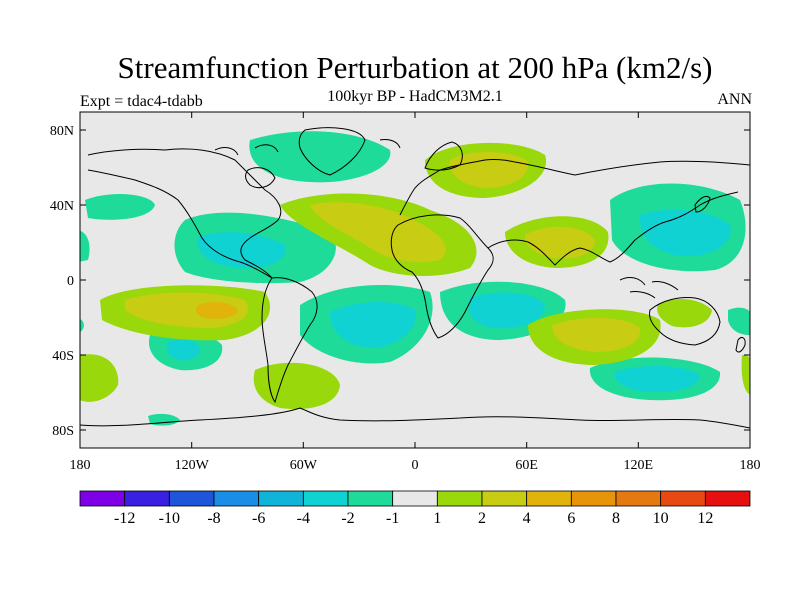 The height and width of the screenshot is (600, 800). What do you see at coordinates (415, 96) in the screenshot?
I see `chart-subtitle: 100kyr BP - HadCM3M2.1` at bounding box center [415, 96].